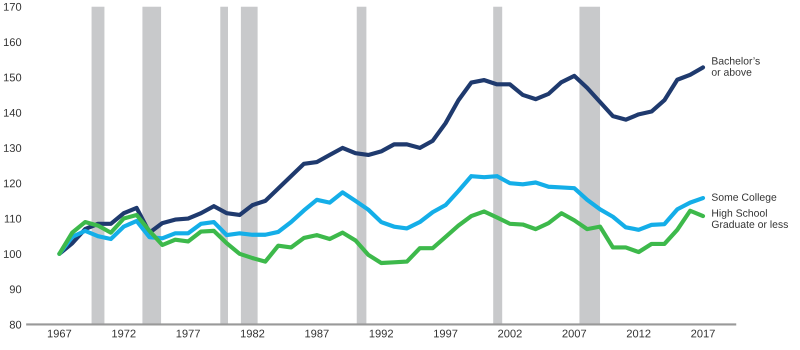 The height and width of the screenshot is (350, 800). Describe the element at coordinates (638, 334) in the screenshot. I see `x-tick-label: 2012` at that location.